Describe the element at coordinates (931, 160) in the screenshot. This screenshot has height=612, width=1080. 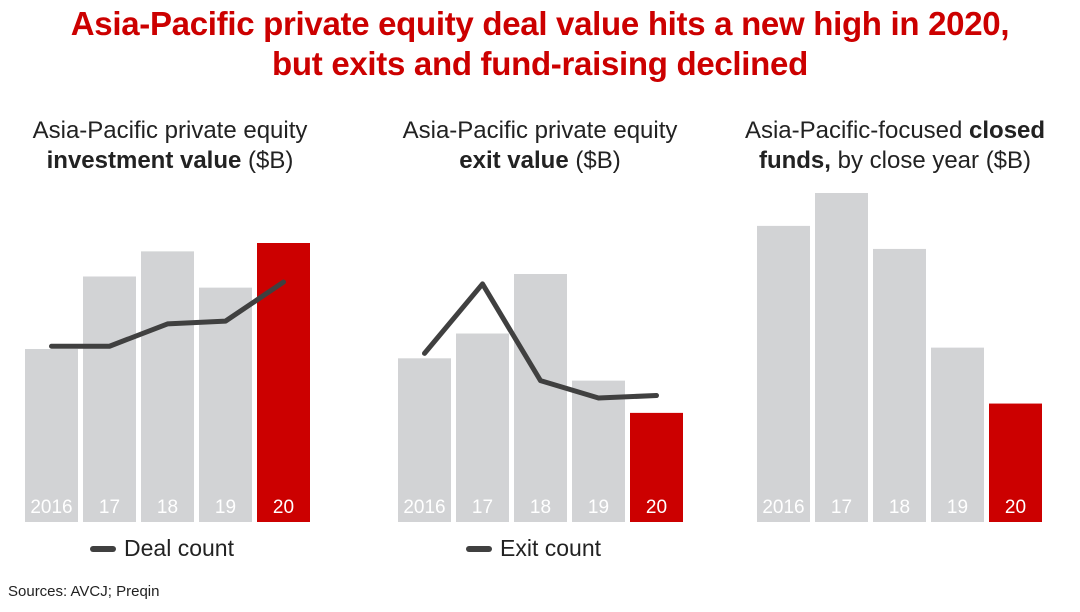
I see `subtitle-rest: by close year ($B)` at that location.